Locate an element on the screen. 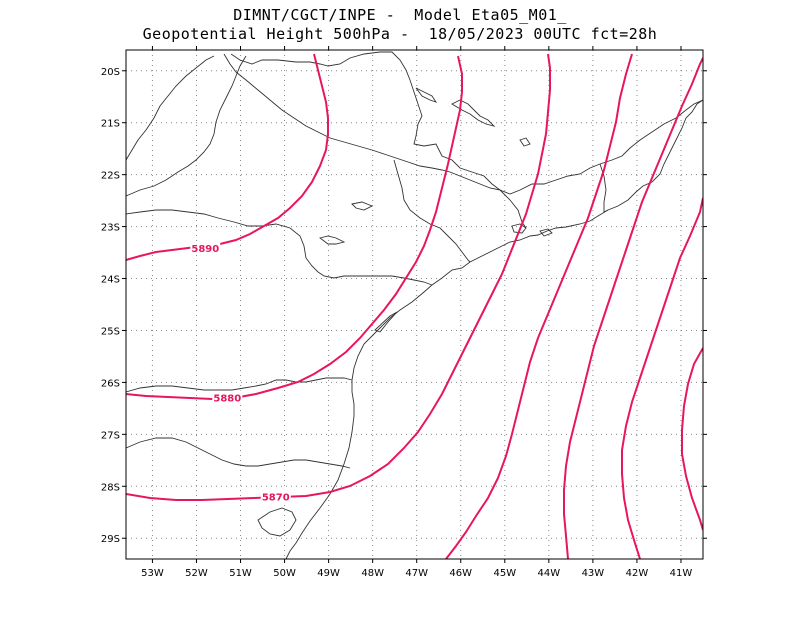  y-tick-label: 20S is located at coordinates (110, 72).